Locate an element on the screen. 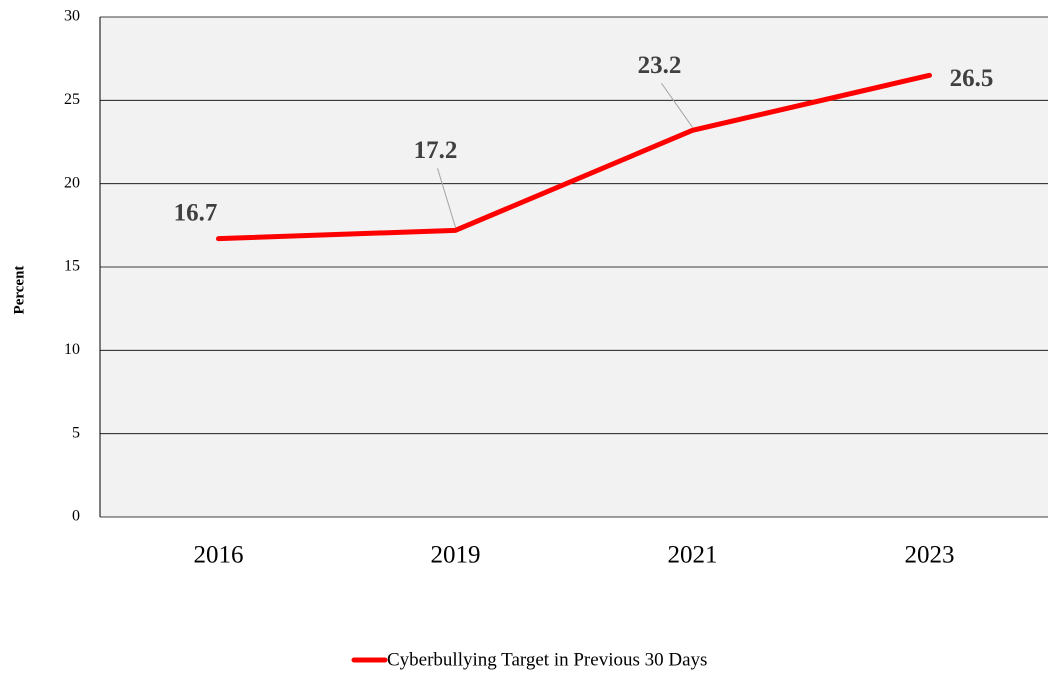 This screenshot has width=1048, height=676. x-tick-label: 2016 is located at coordinates (219, 555).